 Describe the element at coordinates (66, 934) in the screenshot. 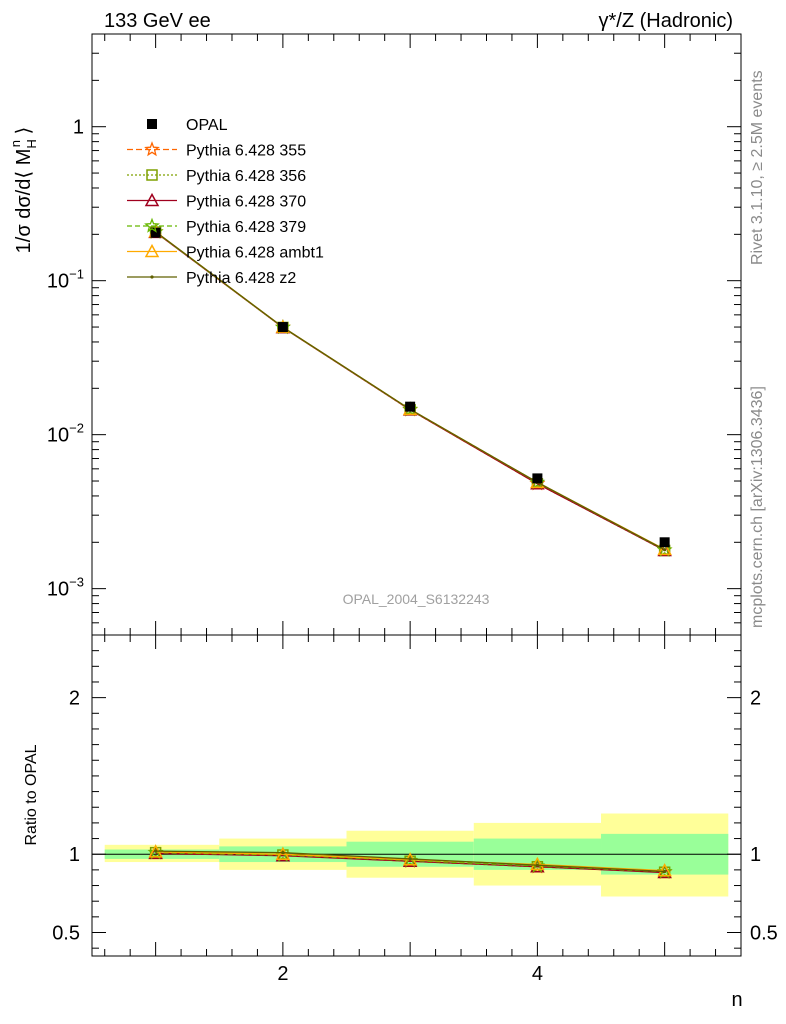

I see `ratio-y-tick-label-left: 0.5` at that location.